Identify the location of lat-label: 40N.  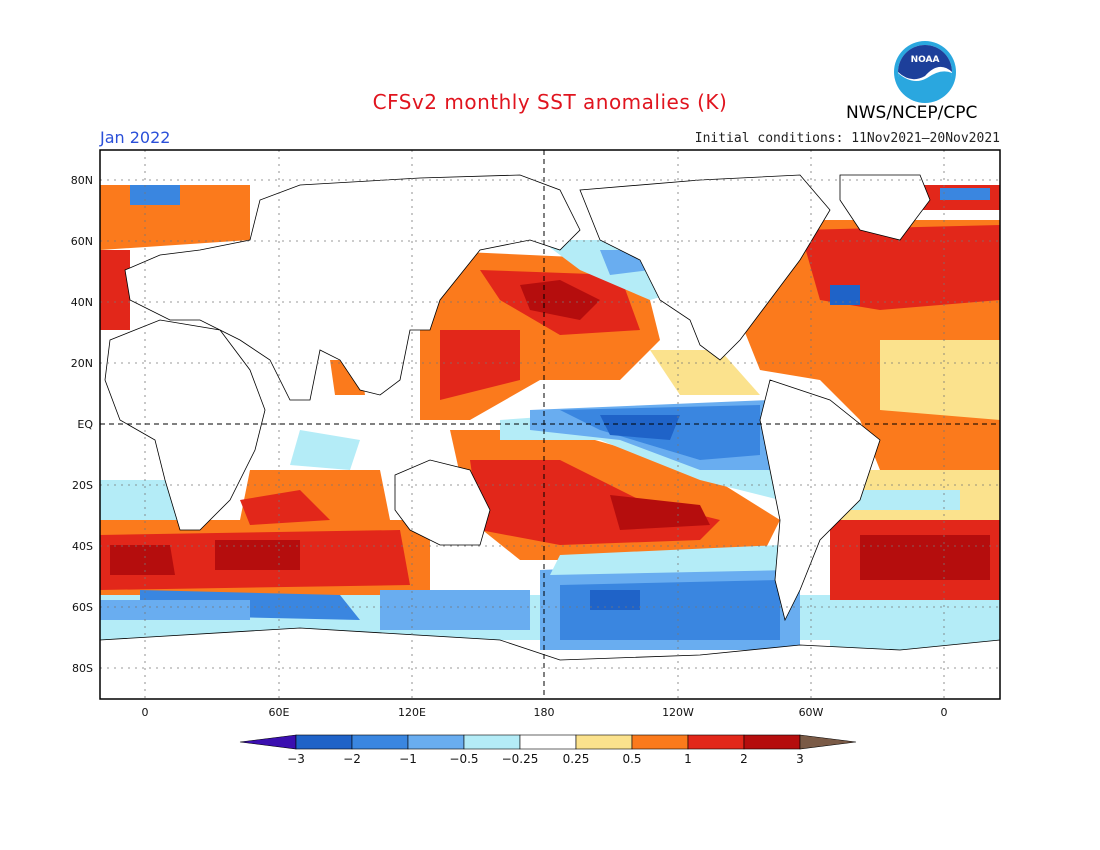
(82, 302).